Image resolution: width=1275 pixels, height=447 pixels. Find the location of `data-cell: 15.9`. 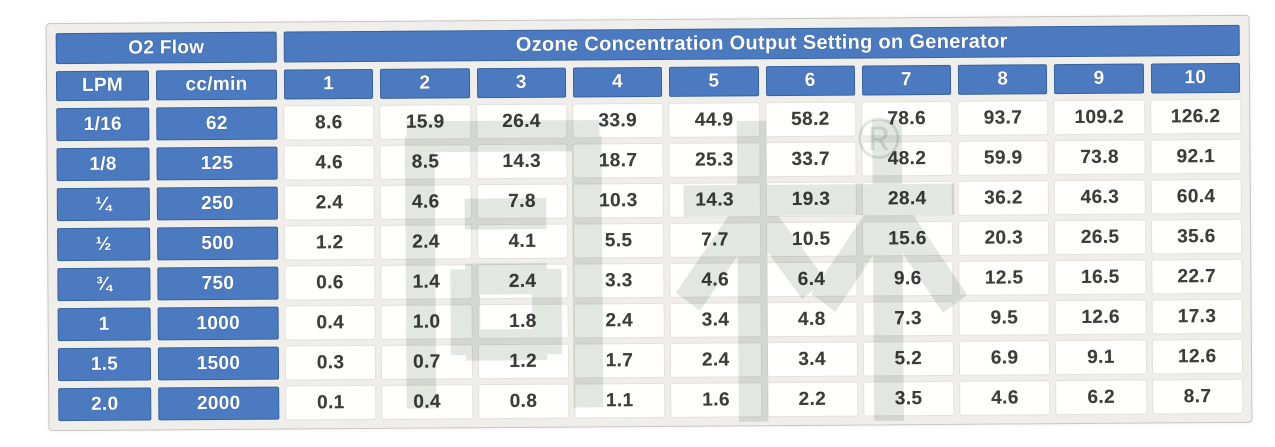

data-cell: 15.9 is located at coordinates (425, 122).